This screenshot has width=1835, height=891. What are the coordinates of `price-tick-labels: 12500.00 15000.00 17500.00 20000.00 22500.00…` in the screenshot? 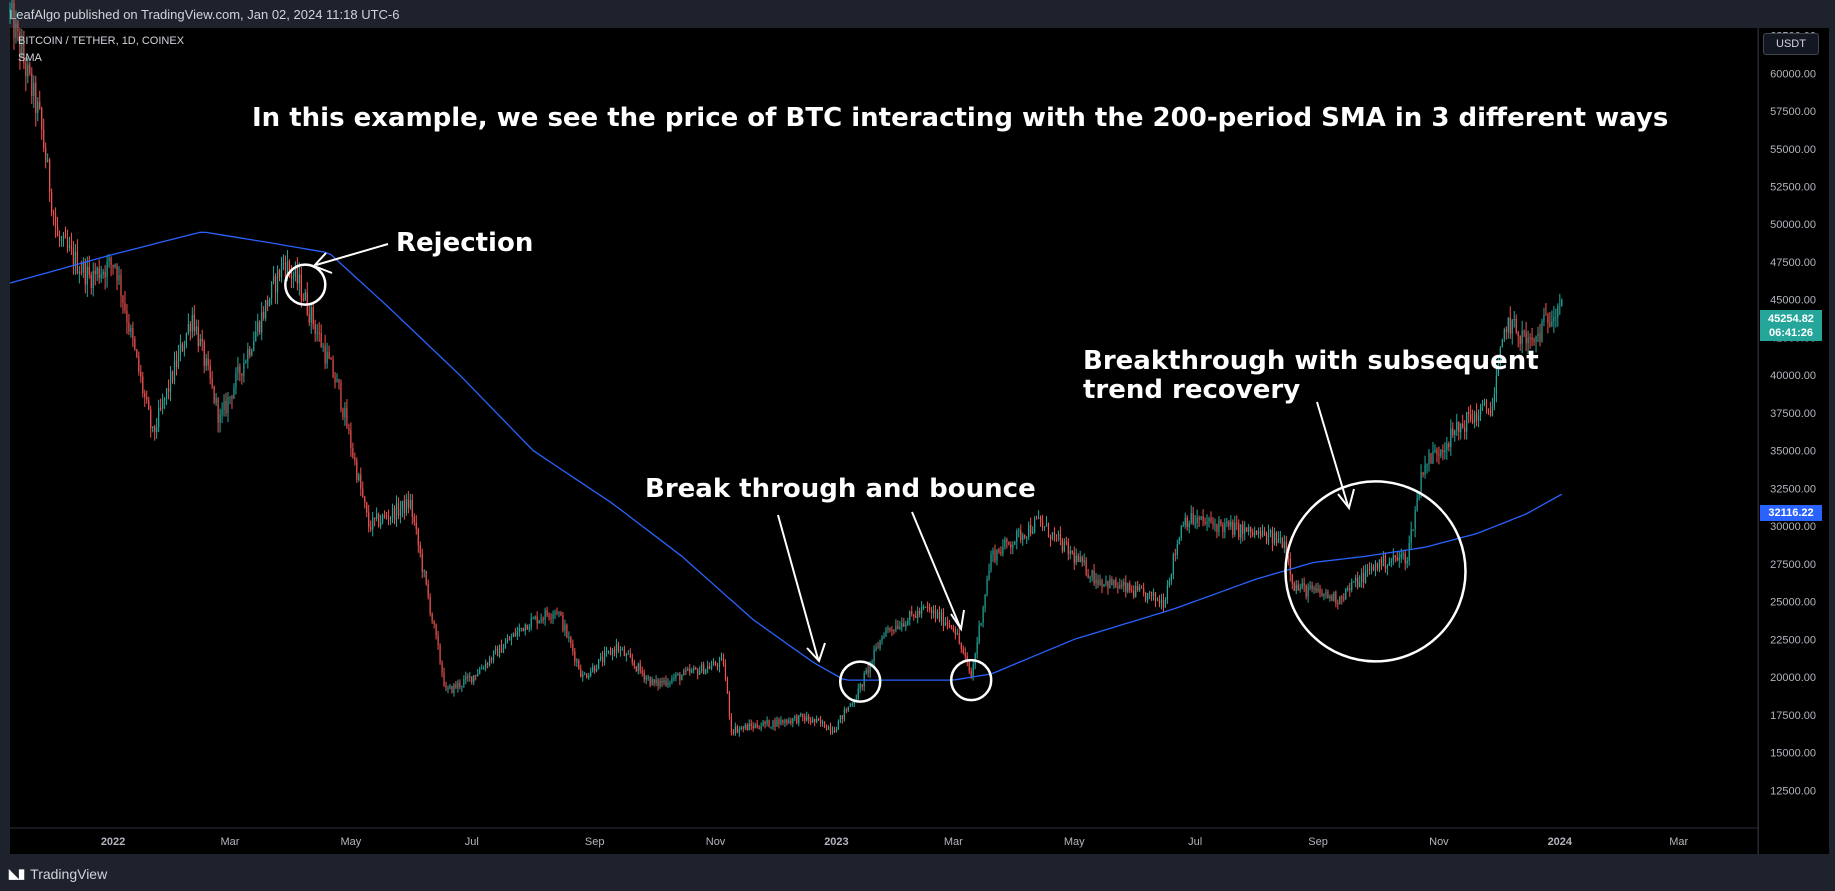 It's located at (1793, 414).